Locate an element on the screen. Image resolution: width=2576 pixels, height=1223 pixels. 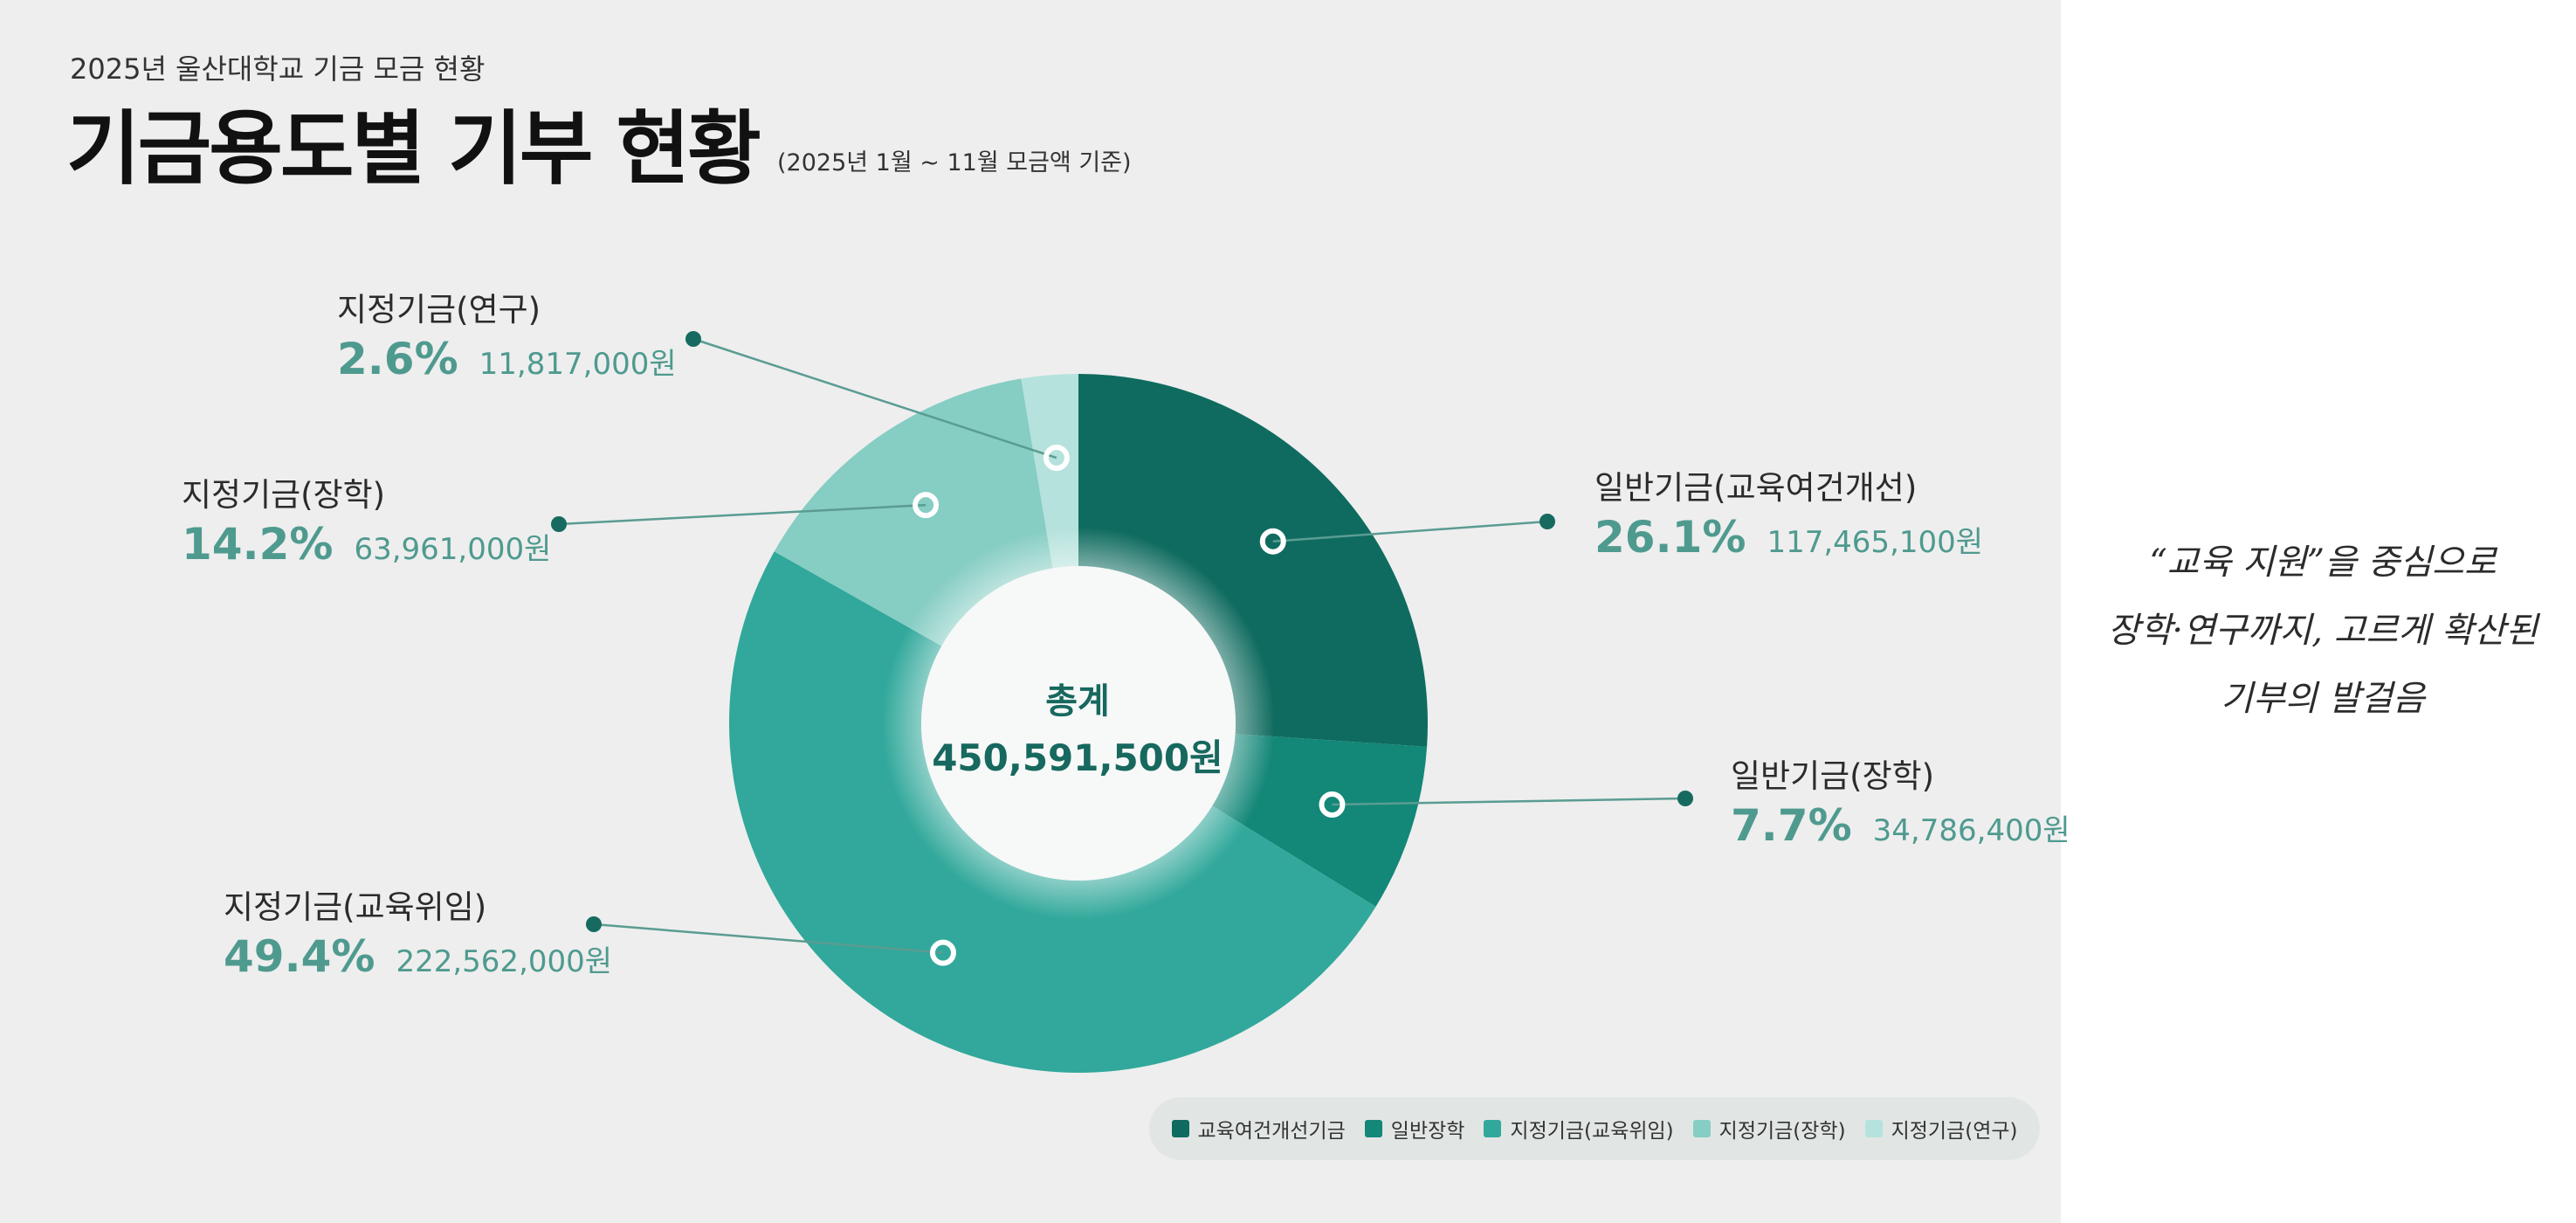
slice-amount: 63,961,000원 is located at coordinates (453, 549).